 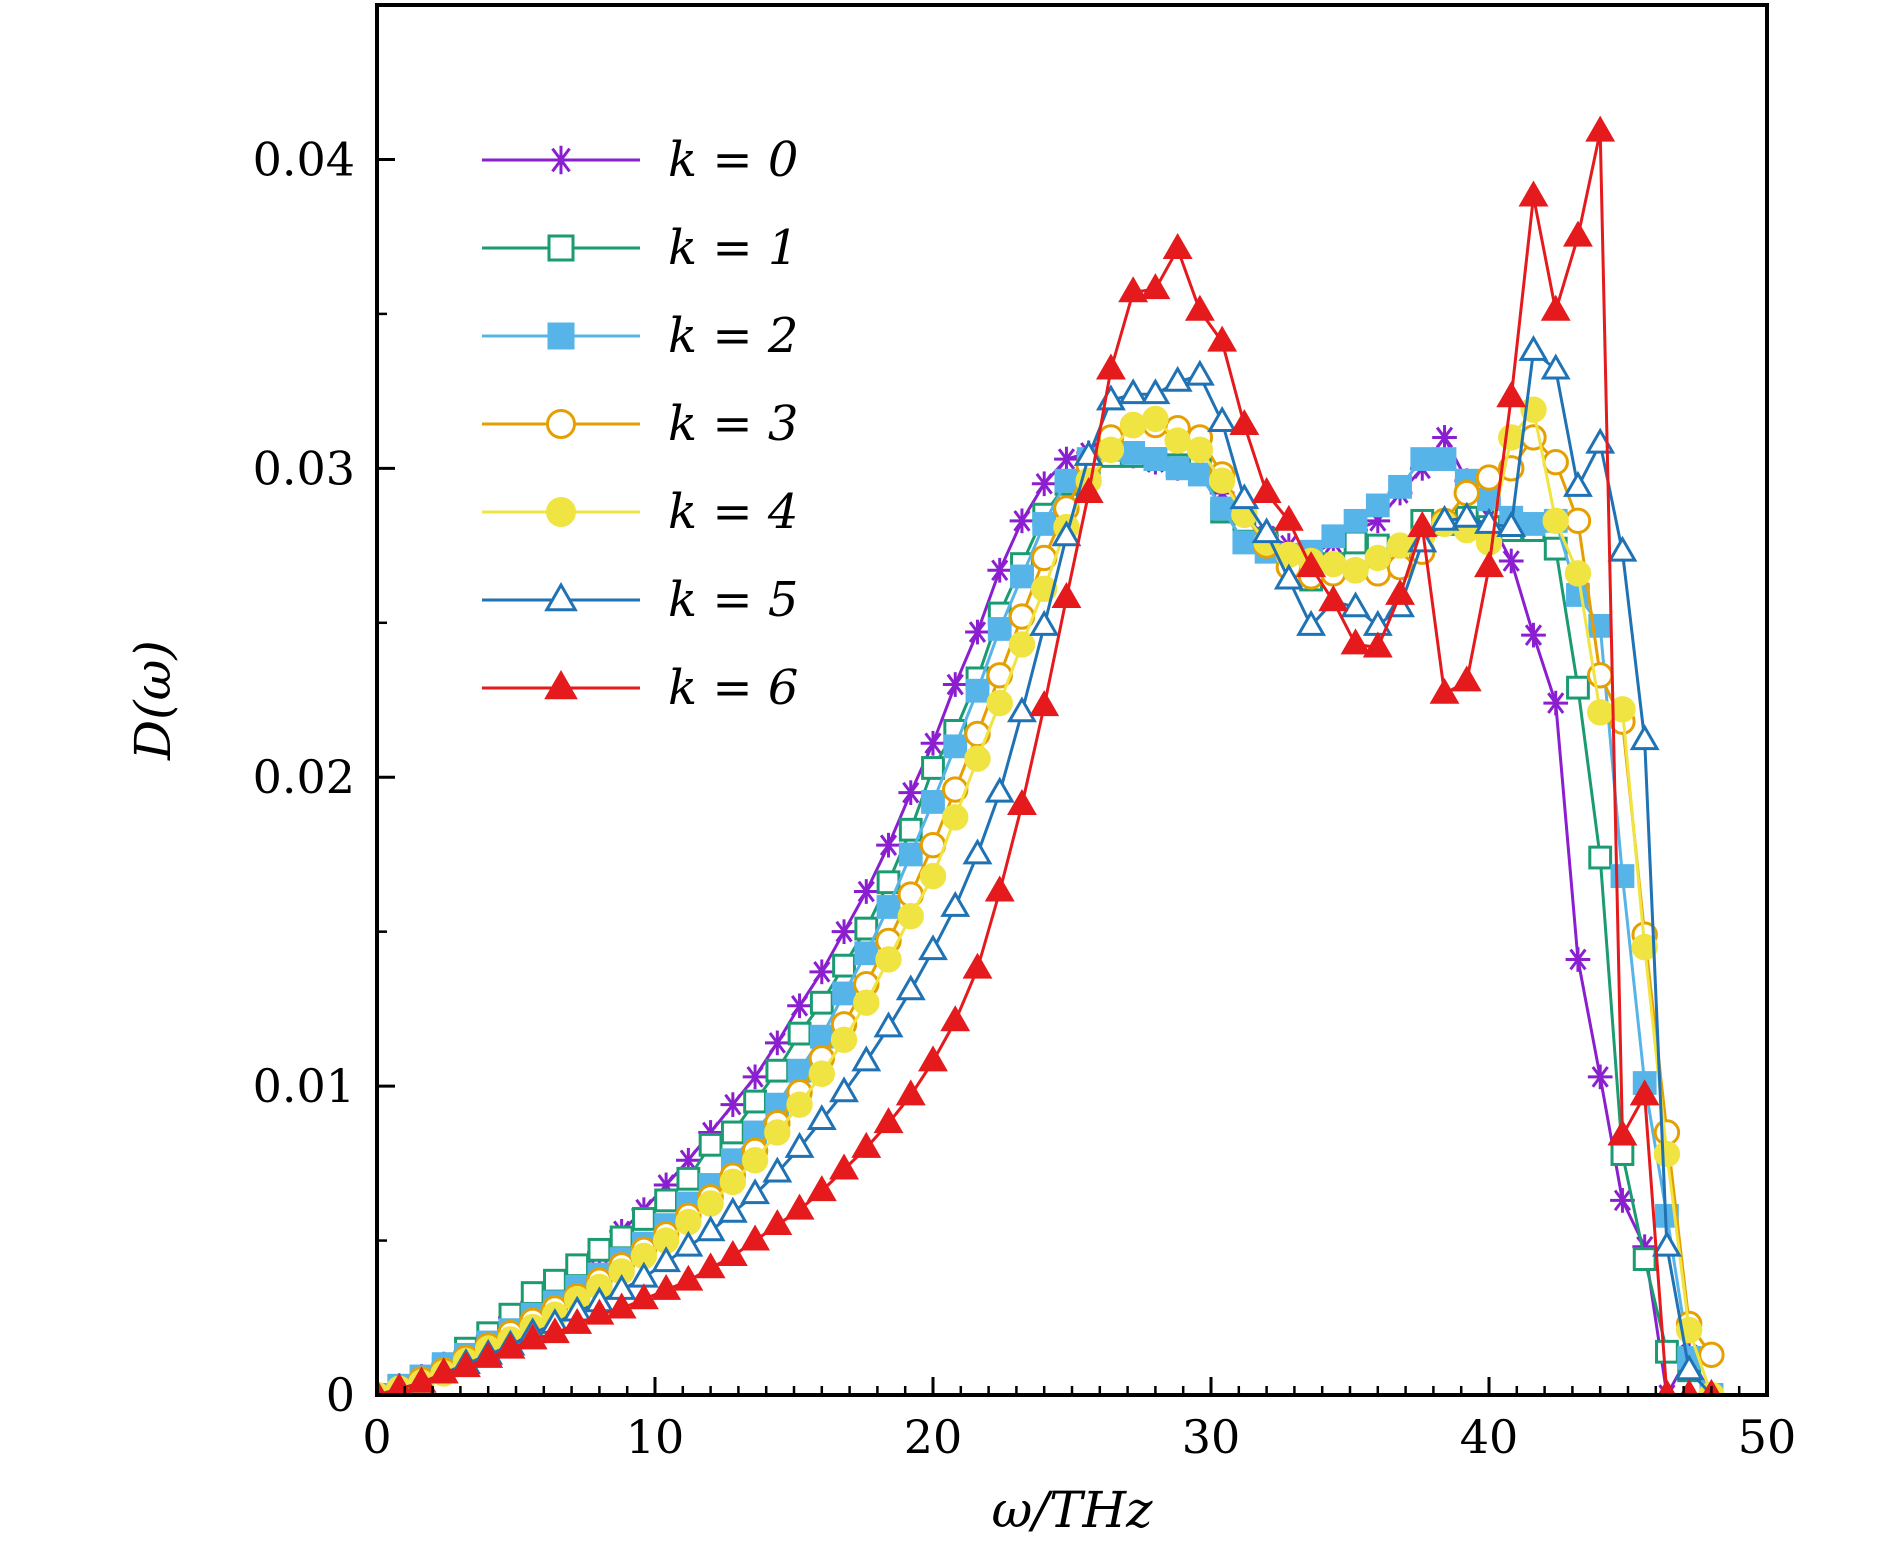 I want to click on y-tick-label-2: 0.02, so click(x=304, y=777).